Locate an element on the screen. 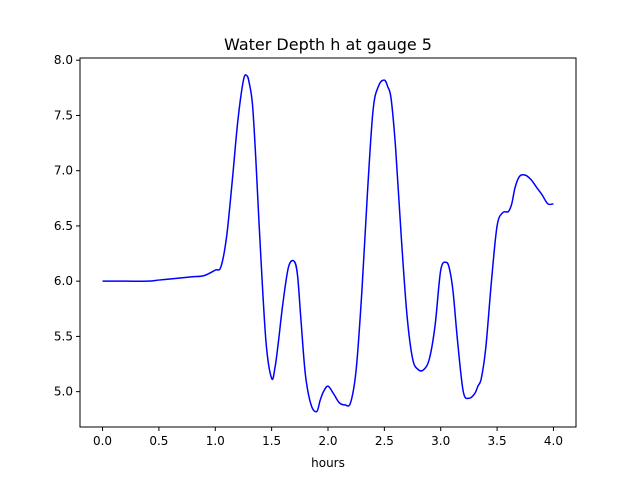  y-tick-label: 5.0 is located at coordinates (63, 392).